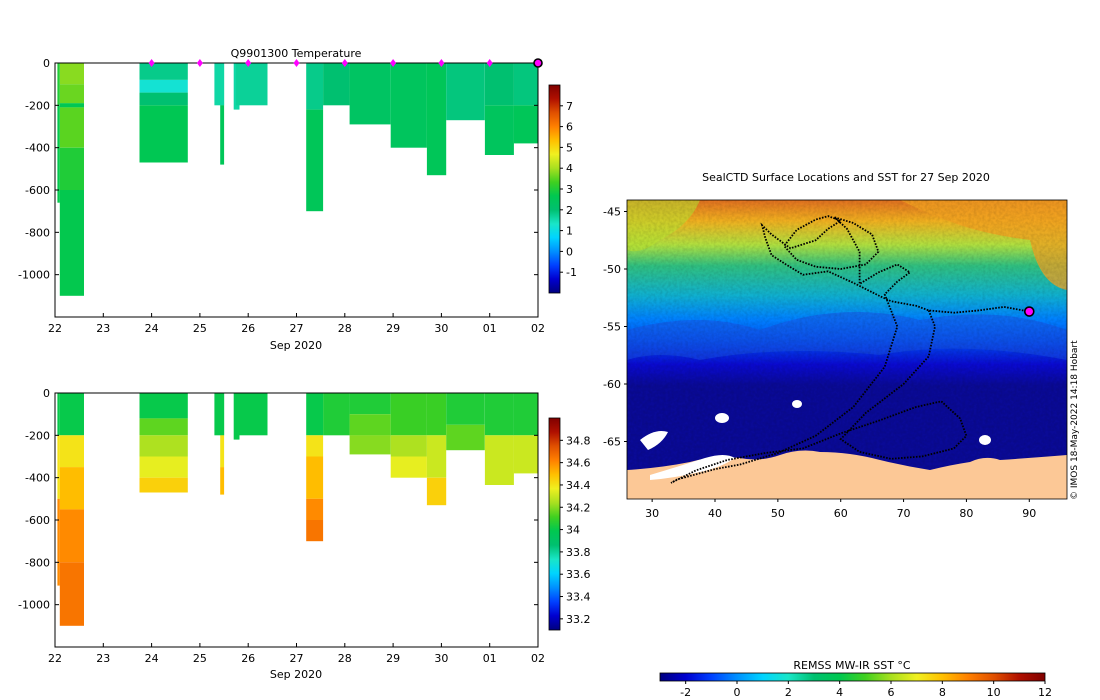  Describe the element at coordinates (297, 658) in the screenshot. I see `x-tick-label: 27` at that location.